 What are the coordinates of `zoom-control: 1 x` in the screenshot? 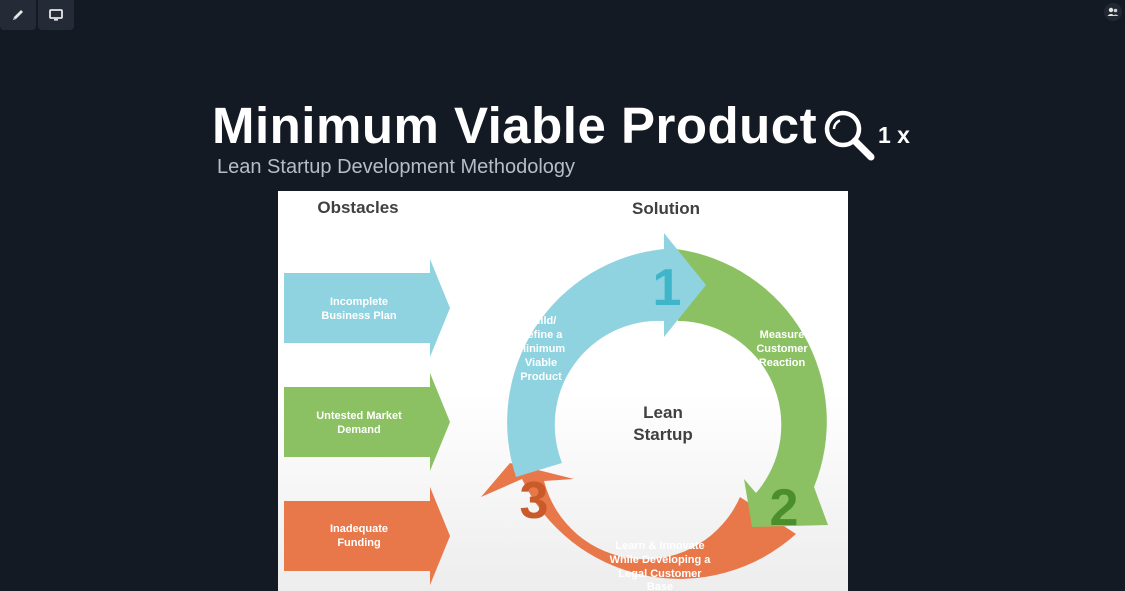 It's located at (866, 135).